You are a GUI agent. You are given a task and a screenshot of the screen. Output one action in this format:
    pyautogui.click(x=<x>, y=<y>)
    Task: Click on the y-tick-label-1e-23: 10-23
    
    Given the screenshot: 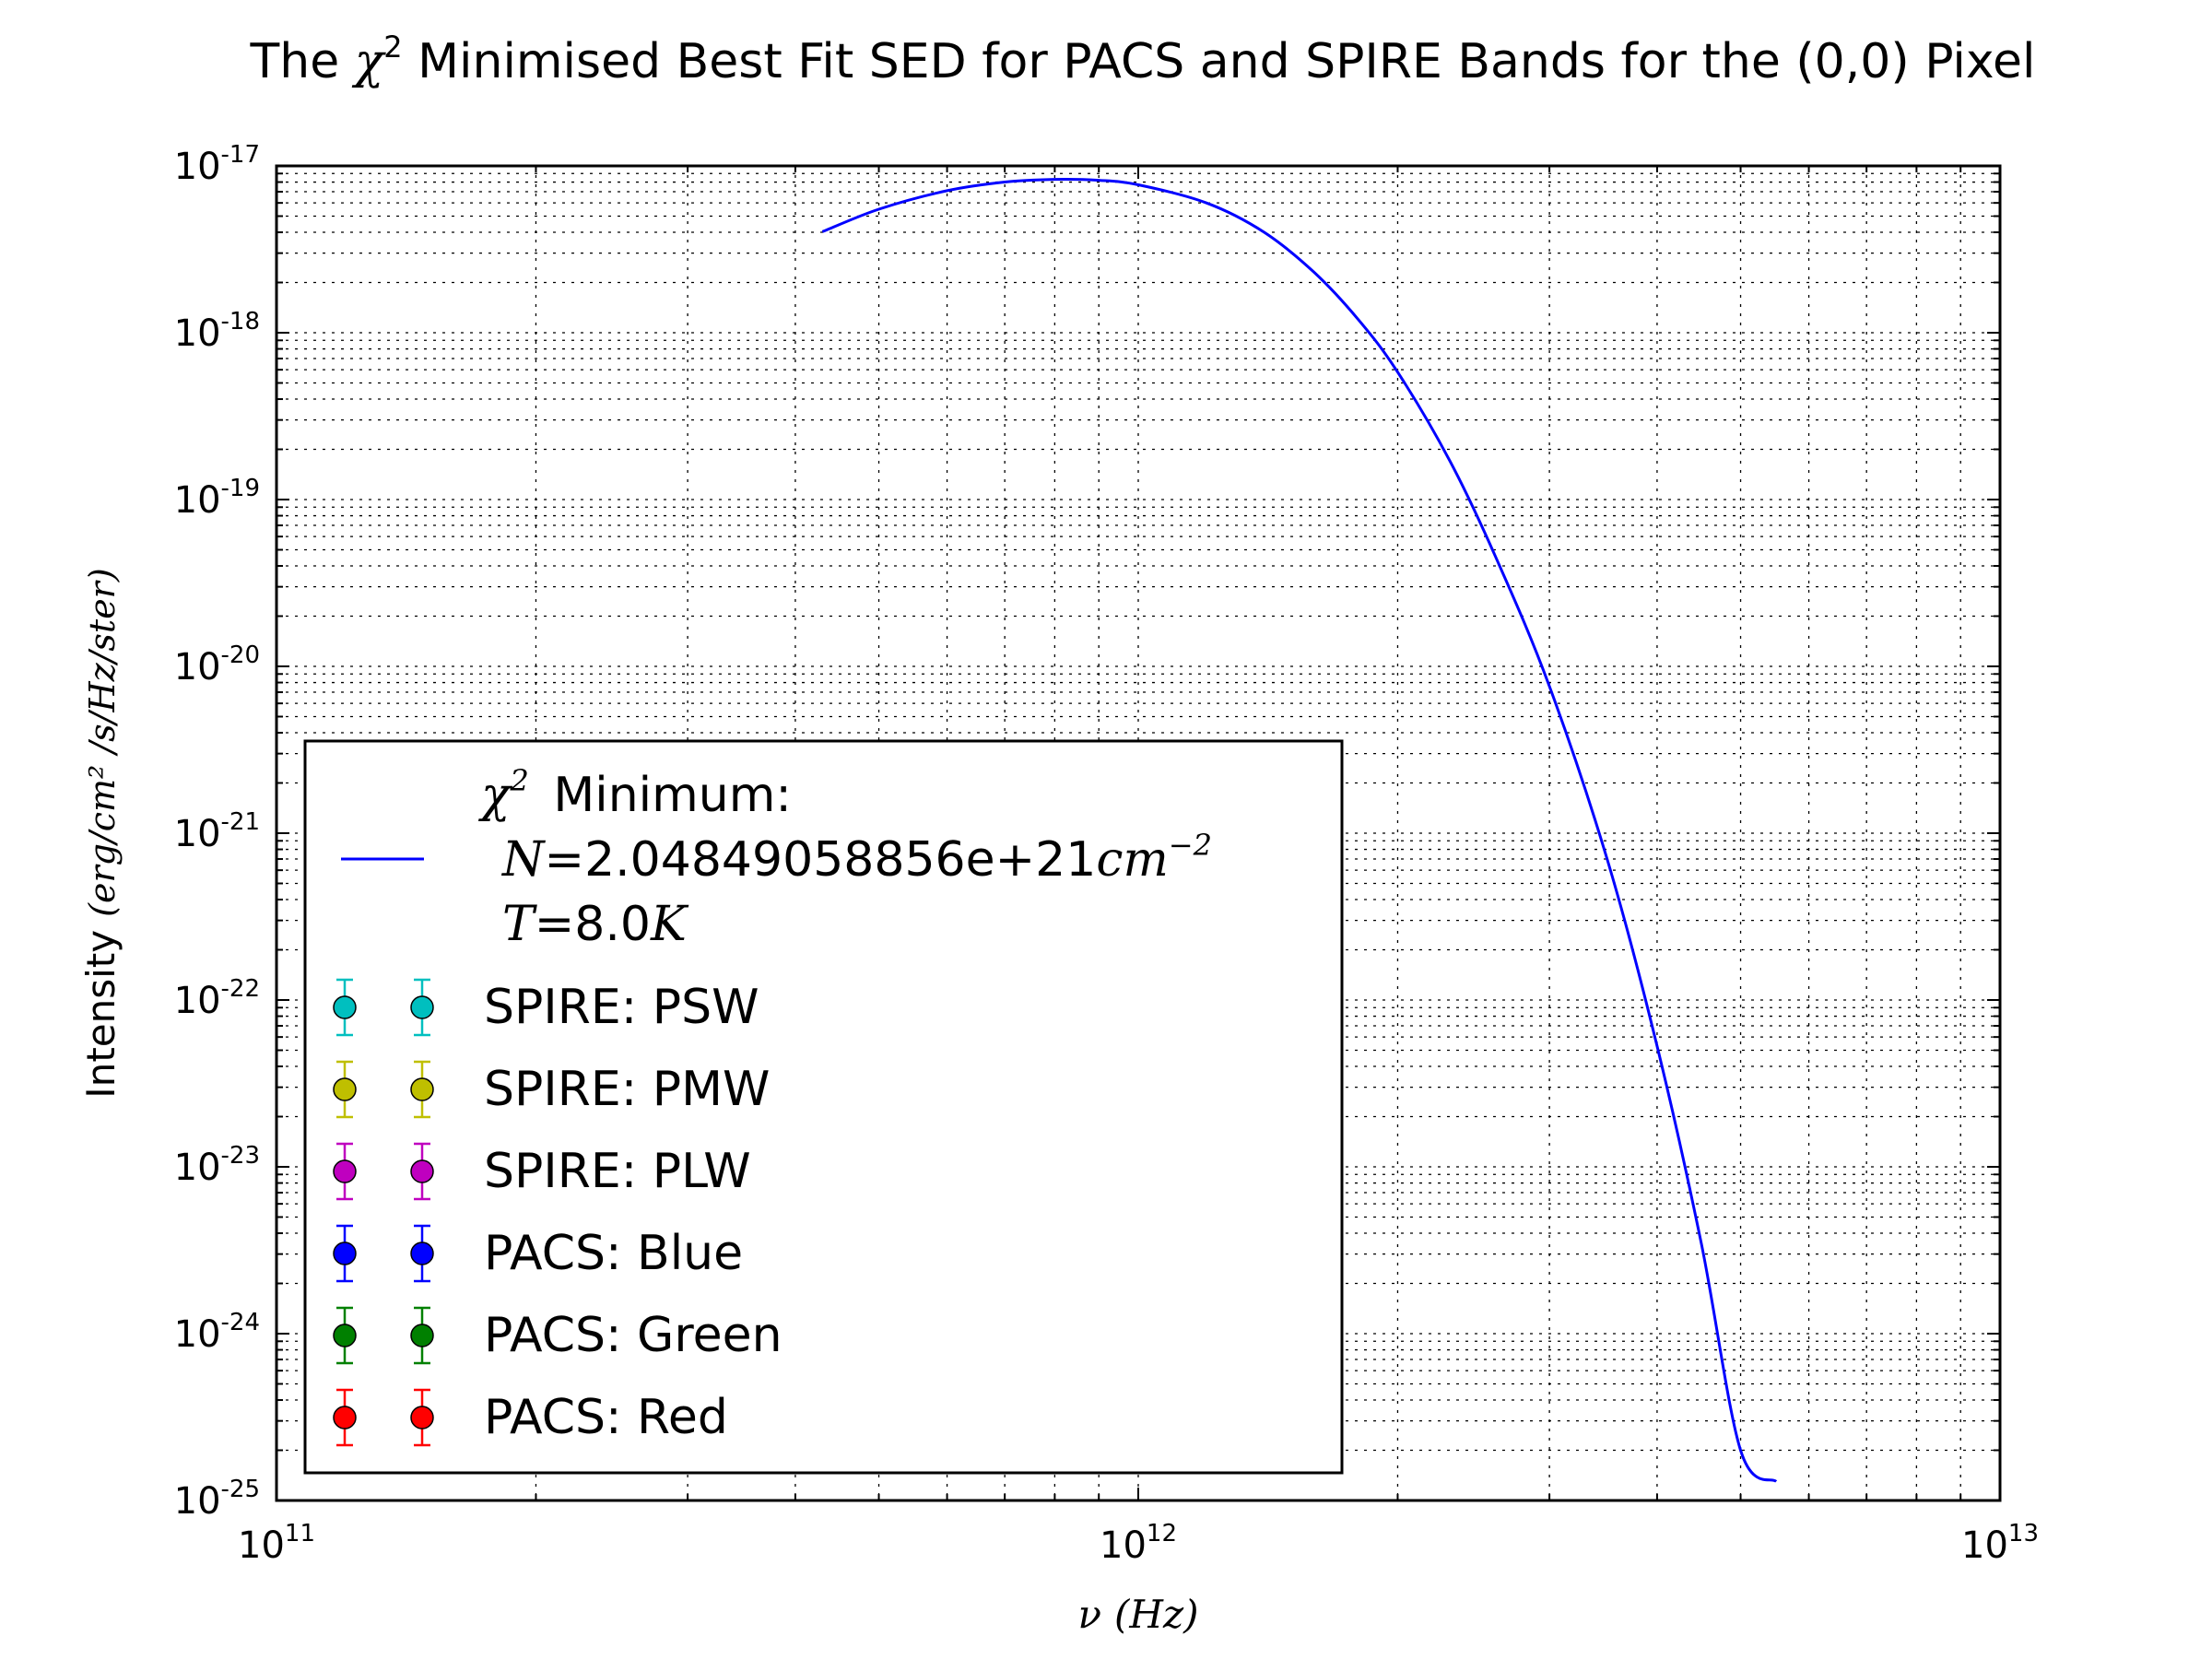 What is the action you would take?
    pyautogui.click(x=217, y=1165)
    